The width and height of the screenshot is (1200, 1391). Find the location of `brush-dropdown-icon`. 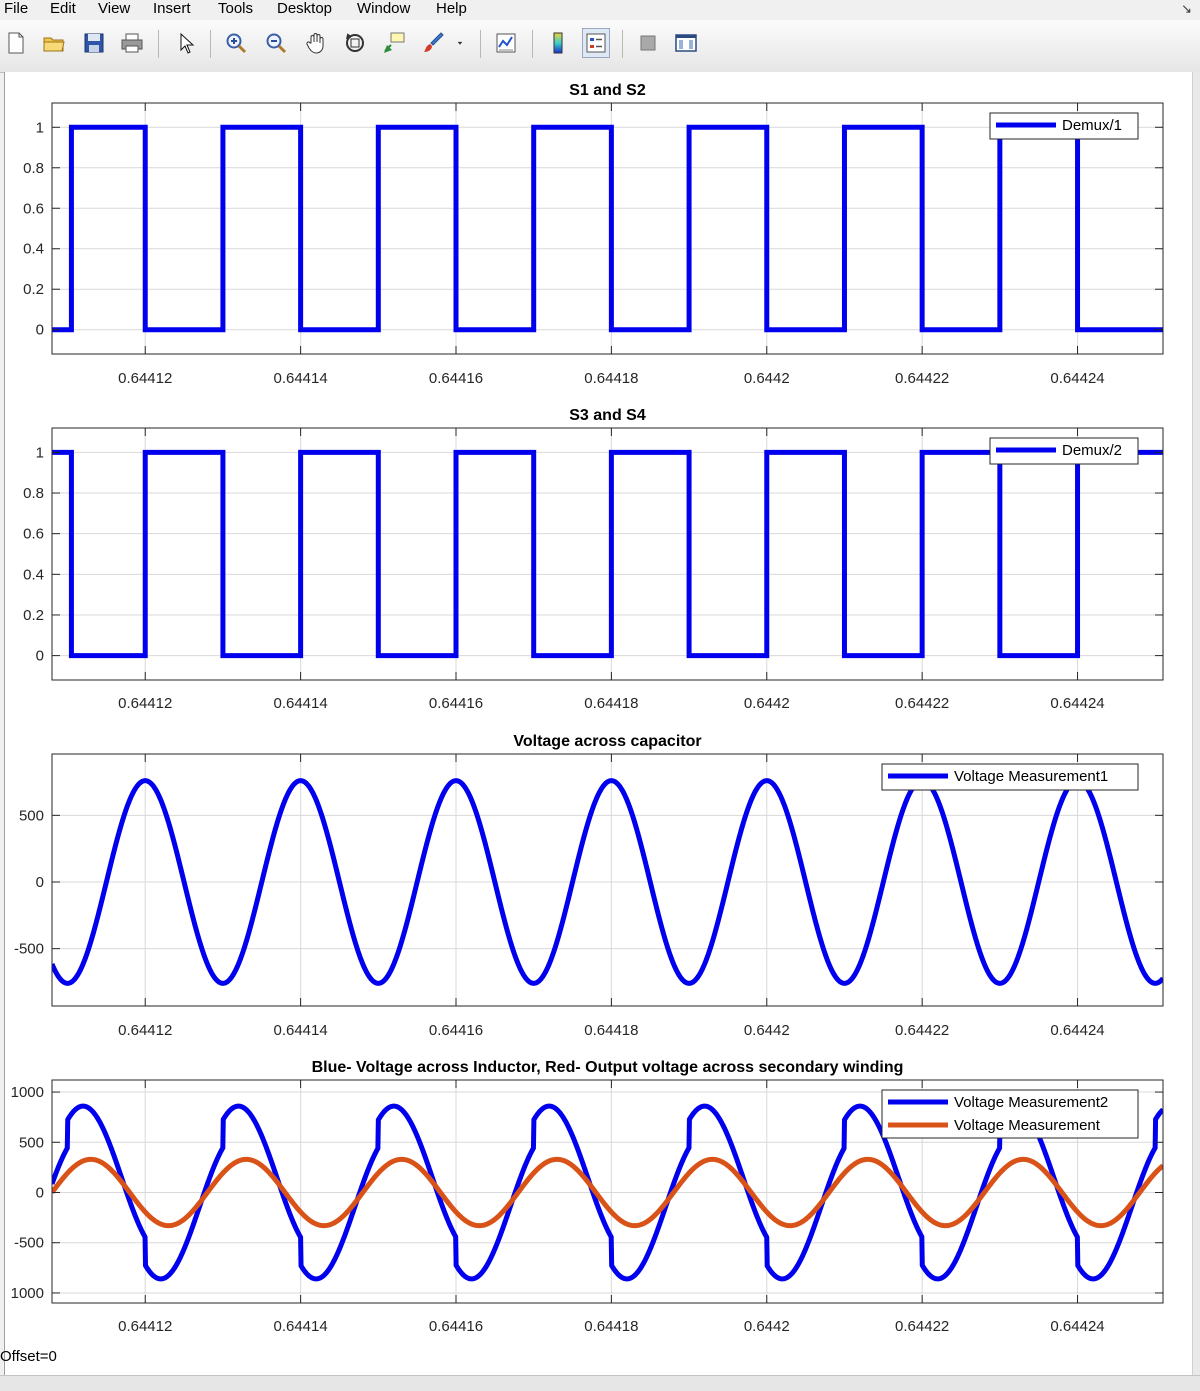

brush-dropdown-icon is located at coordinates (460, 43).